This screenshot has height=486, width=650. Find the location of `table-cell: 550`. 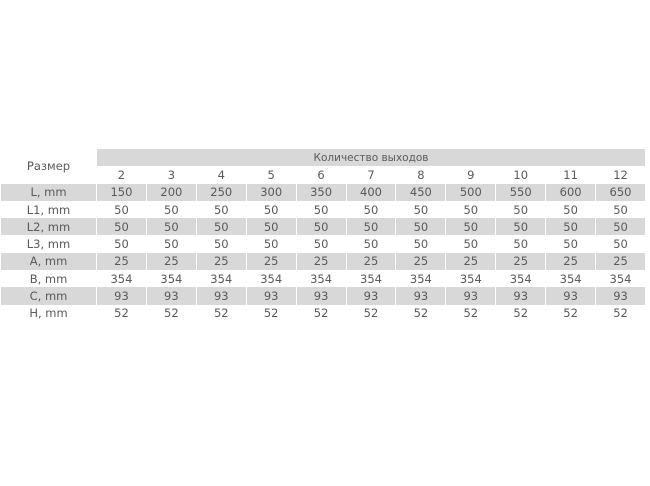

table-cell: 550 is located at coordinates (521, 192).